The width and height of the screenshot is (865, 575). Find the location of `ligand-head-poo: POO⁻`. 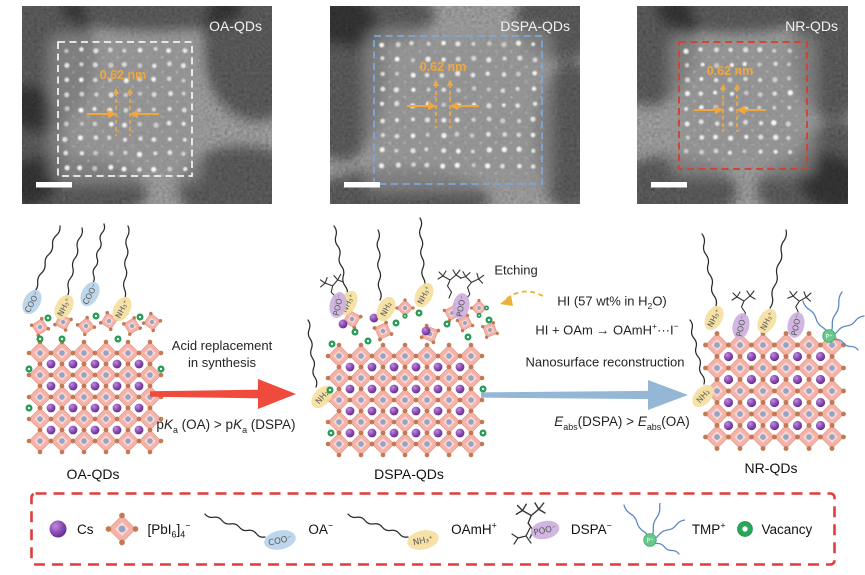

ligand-head-poo: POO⁻ is located at coordinates (338, 305).